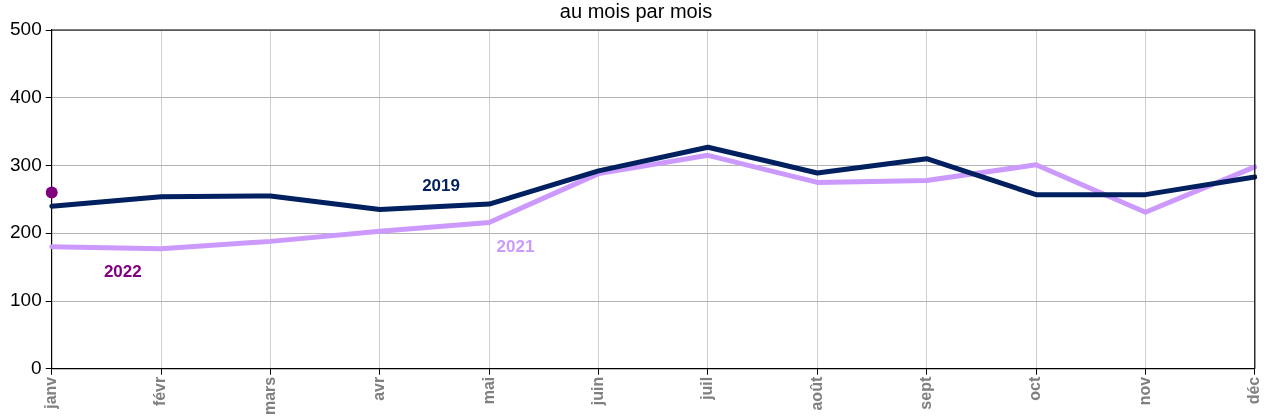 This screenshot has height=419, width=1276. Describe the element at coordinates (26, 164) in the screenshot. I see `y-tick-label: 300` at that location.